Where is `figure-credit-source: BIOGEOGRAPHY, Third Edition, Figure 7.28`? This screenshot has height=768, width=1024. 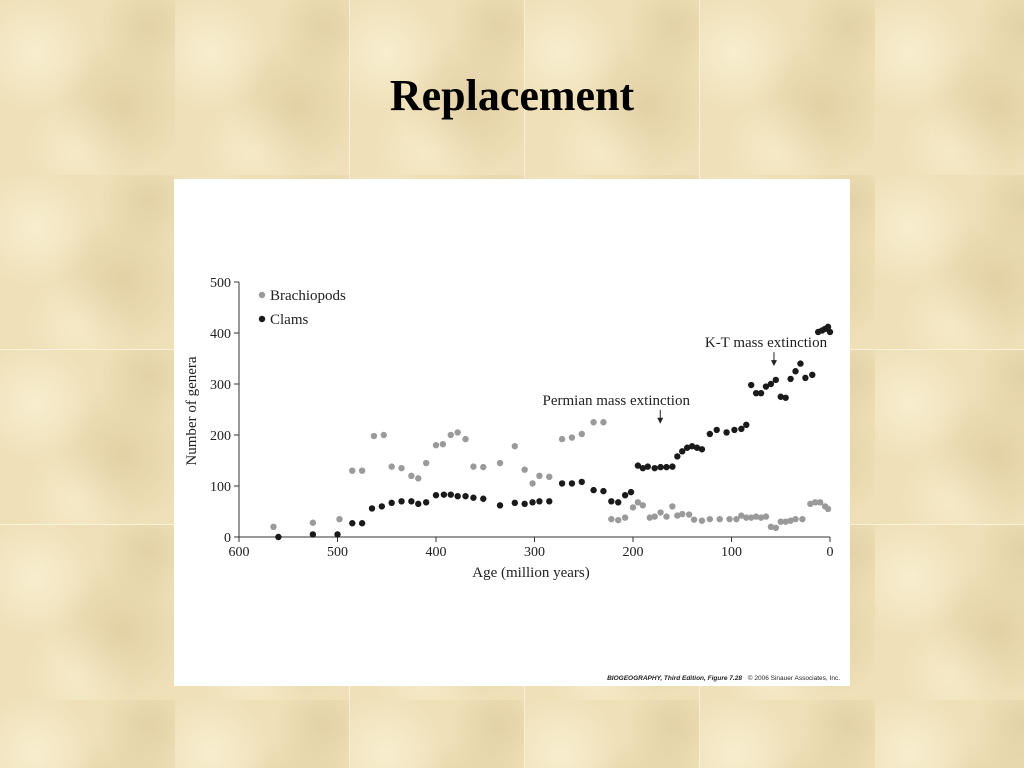 figure-credit-source: BIOGEOGRAPHY, Third Edition, Figure 7.28 is located at coordinates (674, 678).